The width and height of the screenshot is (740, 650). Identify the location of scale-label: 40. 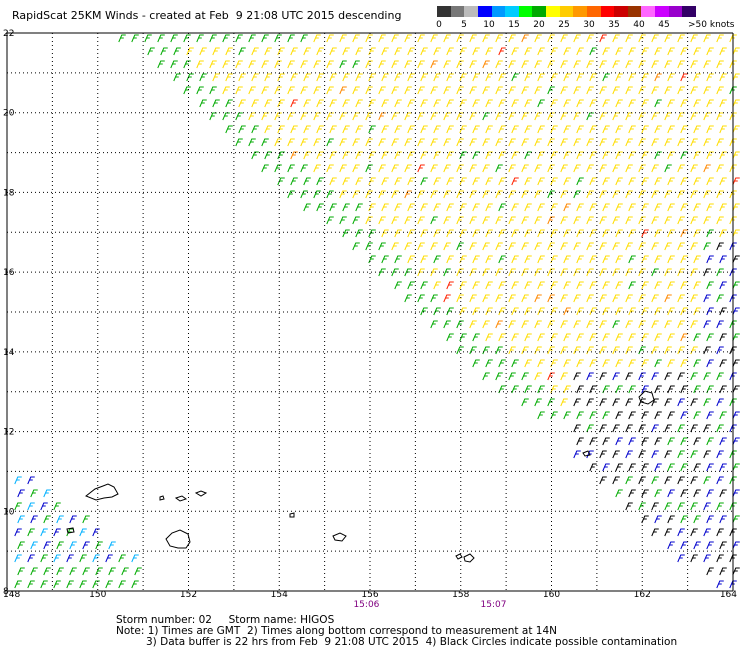
(639, 25).